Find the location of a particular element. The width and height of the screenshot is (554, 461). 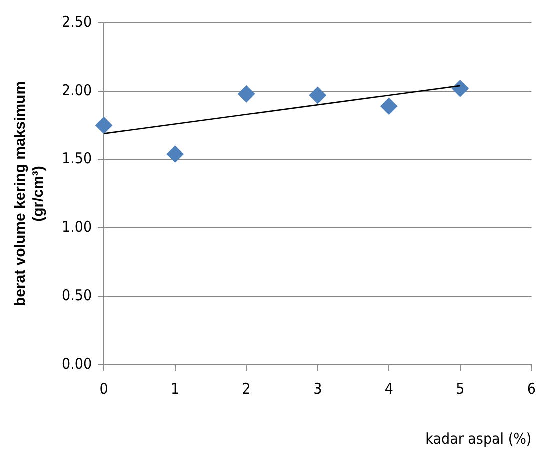

y-tick-label: 0.50 is located at coordinates (77, 295).